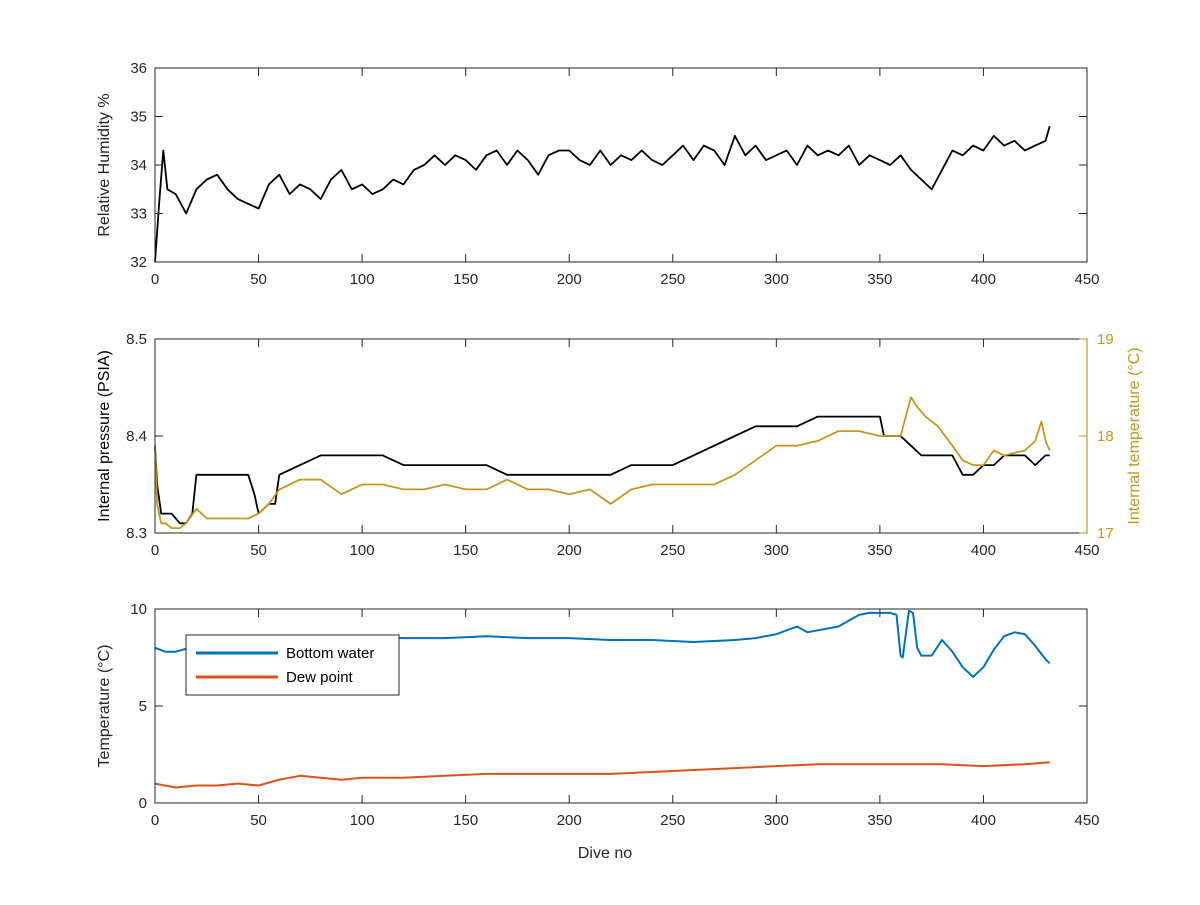  I want to click on y-axis-label: Temperature (°C), so click(104, 706).